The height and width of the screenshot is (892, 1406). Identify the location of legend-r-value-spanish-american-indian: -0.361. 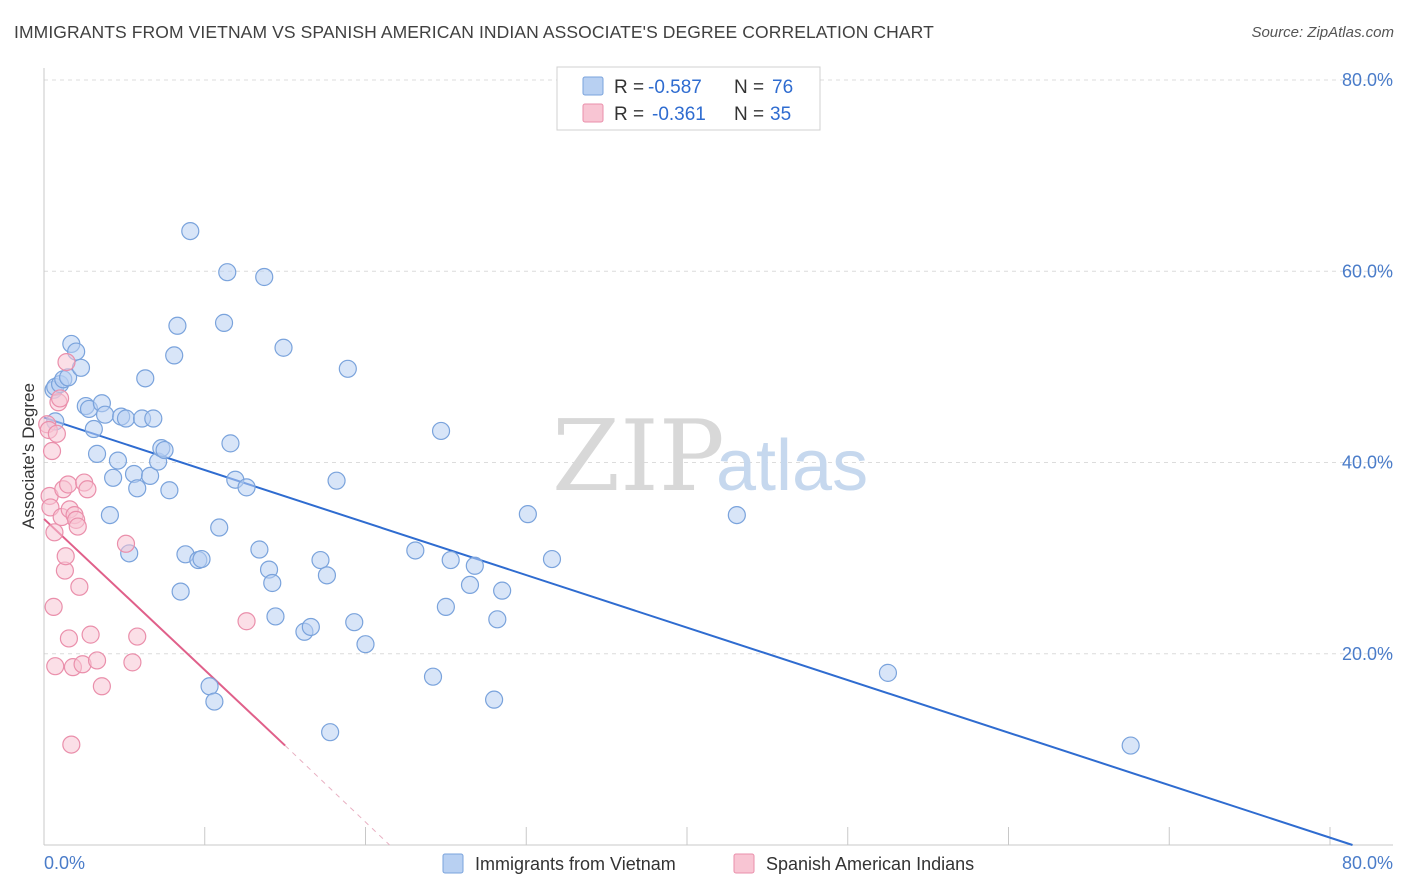
(679, 114).